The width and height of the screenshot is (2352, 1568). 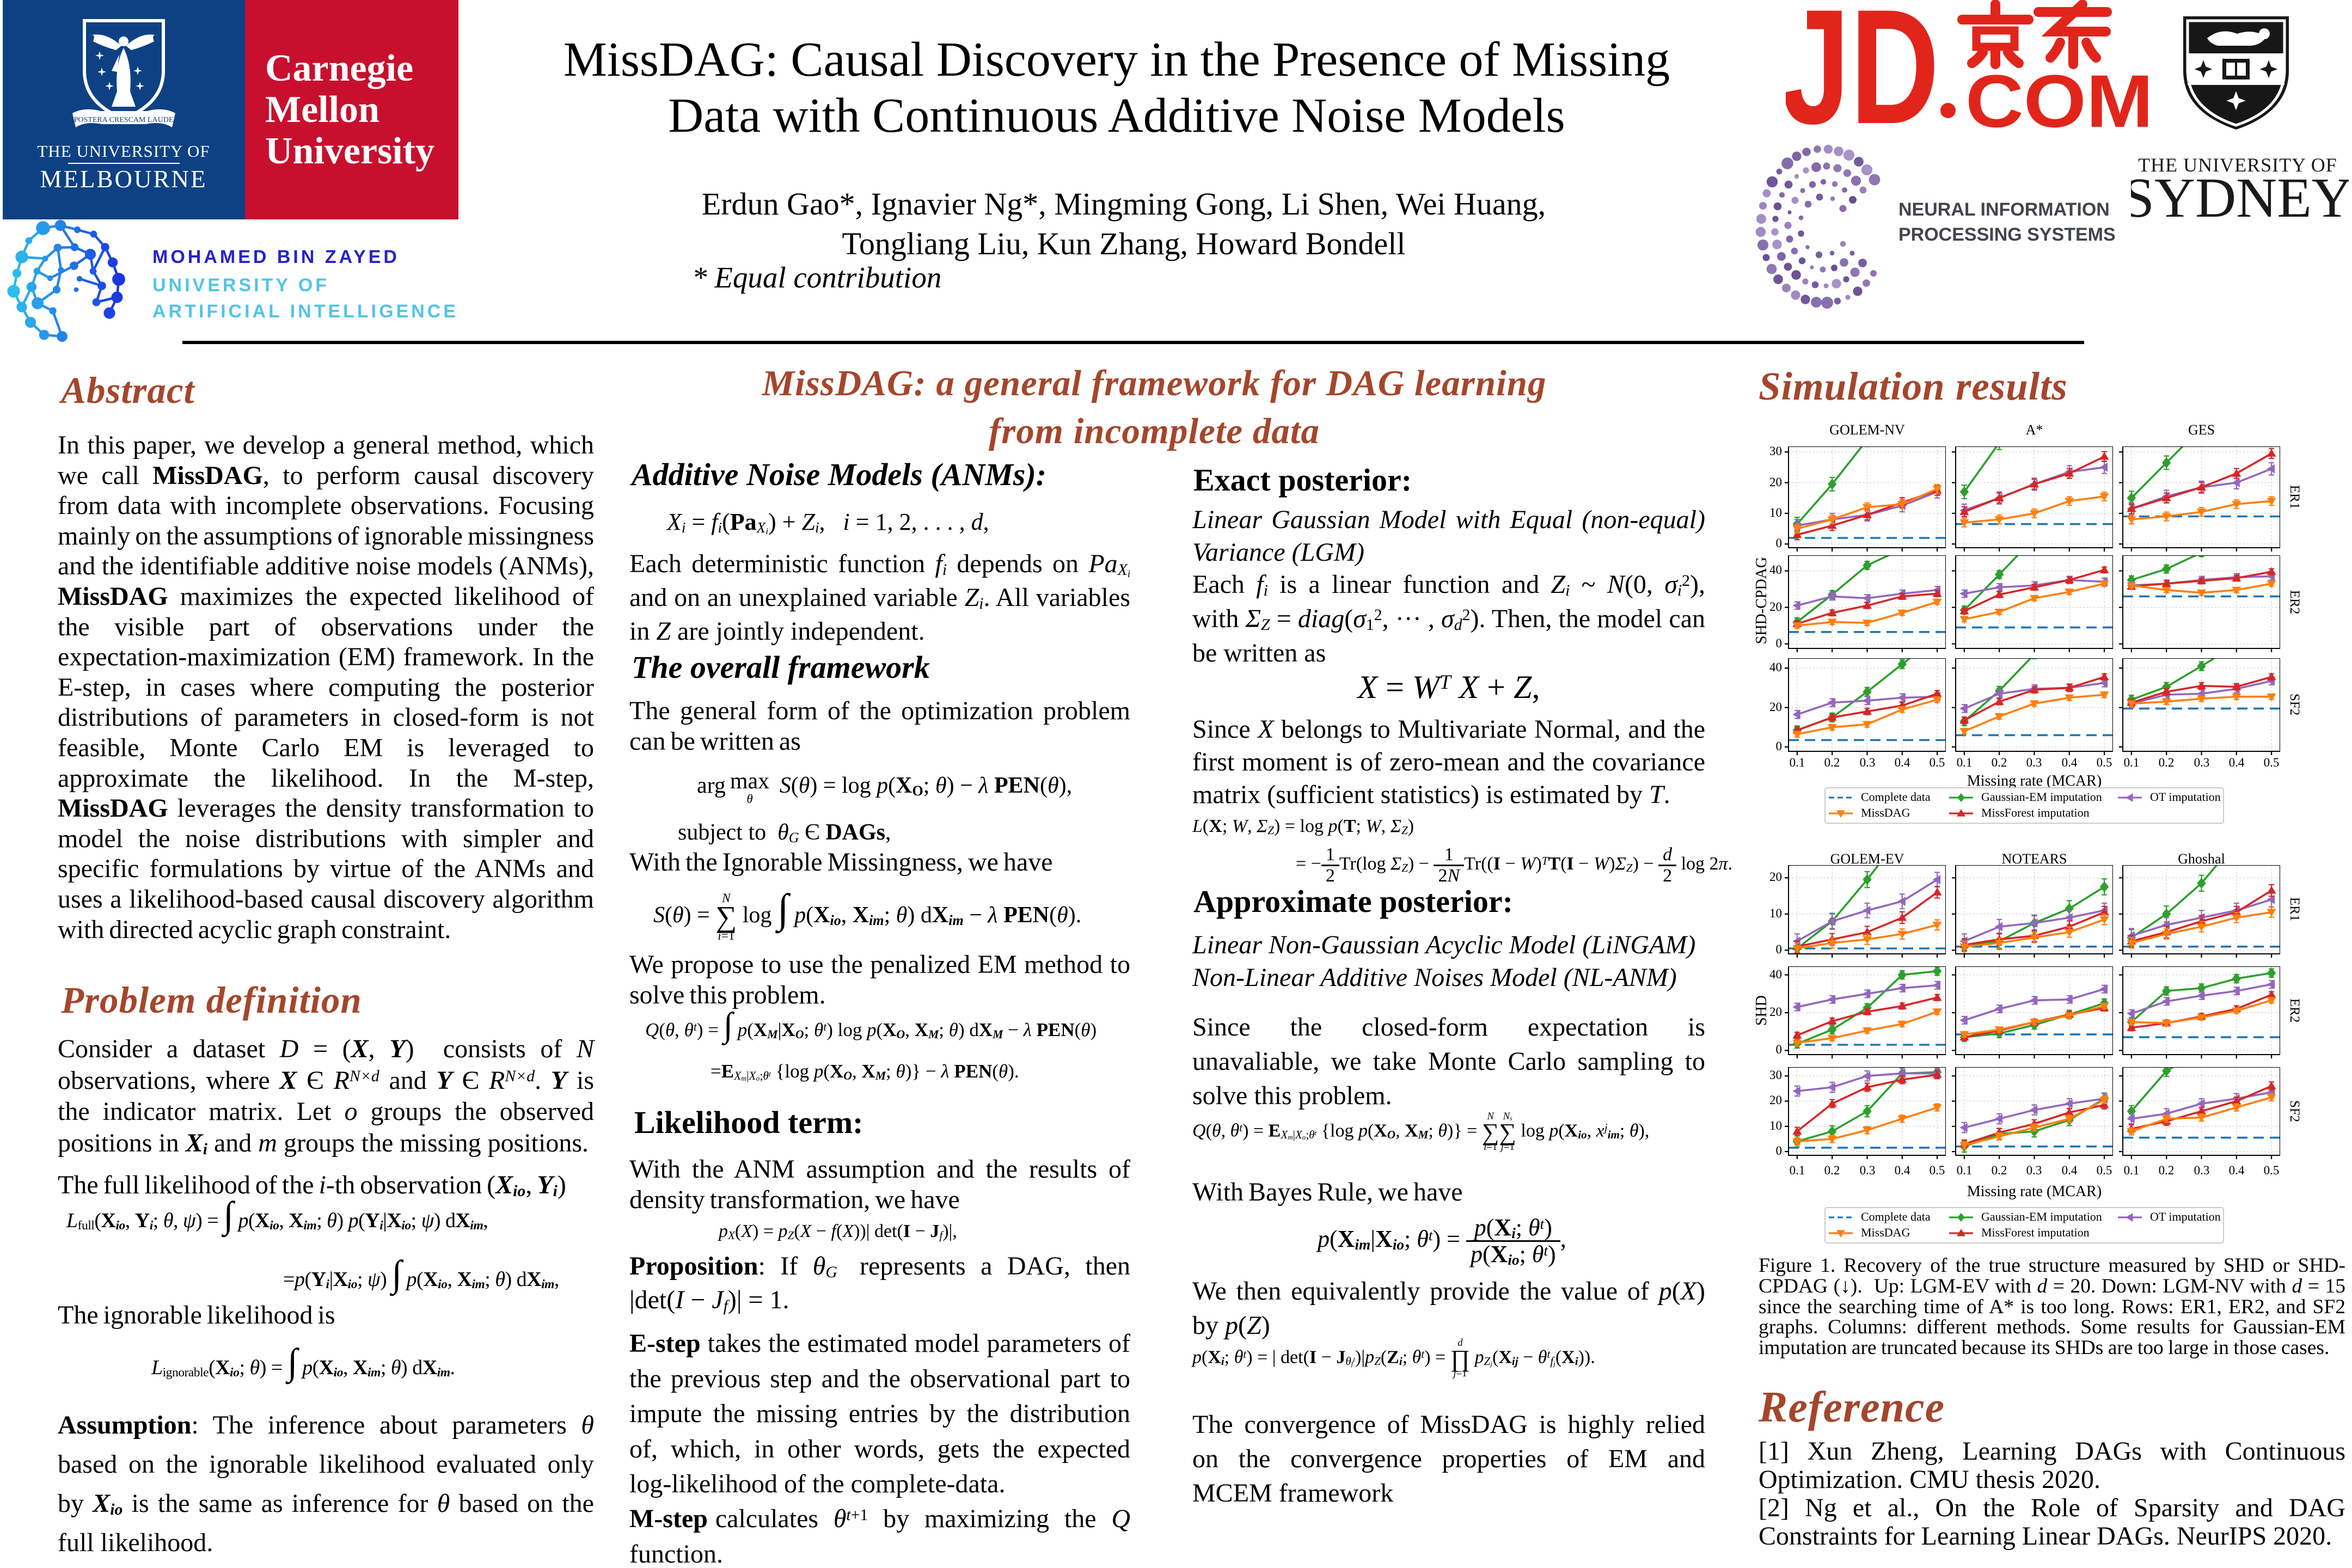 I want to click on svg-text: COM, so click(x=2059, y=94).